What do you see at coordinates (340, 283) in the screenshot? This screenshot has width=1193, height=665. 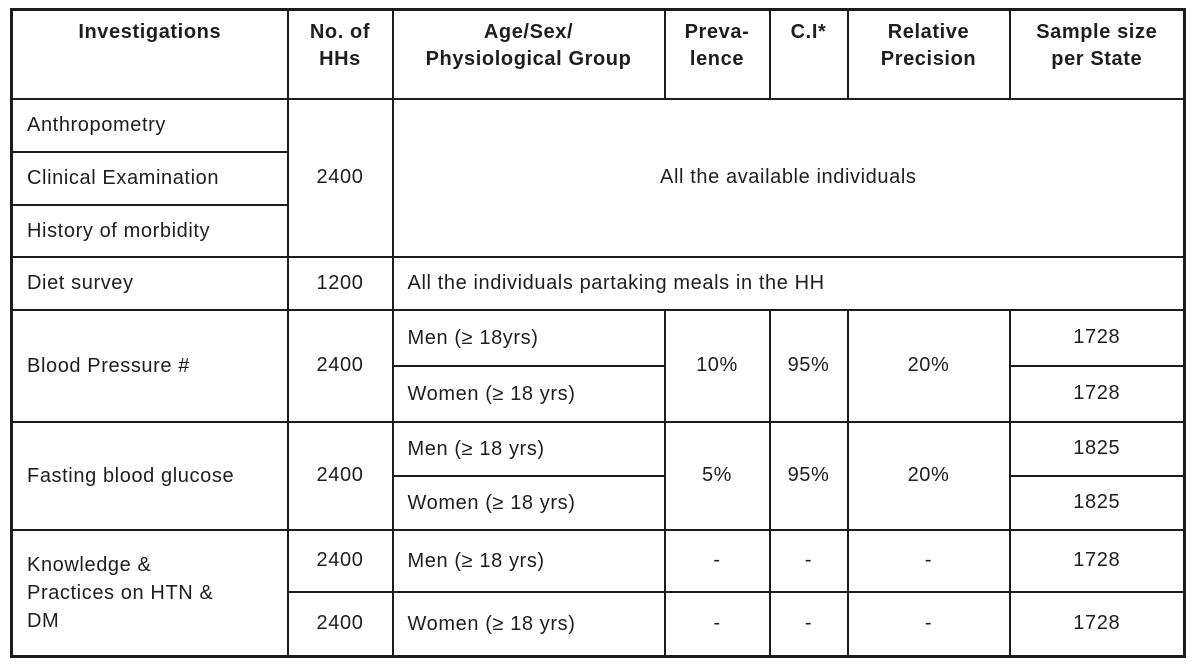 I see `hhs-cell: 1200` at bounding box center [340, 283].